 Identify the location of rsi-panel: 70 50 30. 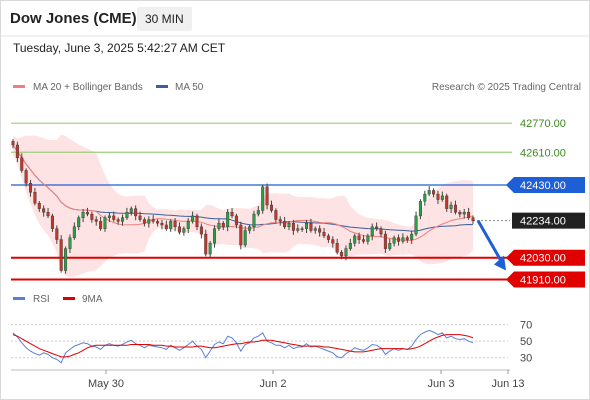
(271, 342).